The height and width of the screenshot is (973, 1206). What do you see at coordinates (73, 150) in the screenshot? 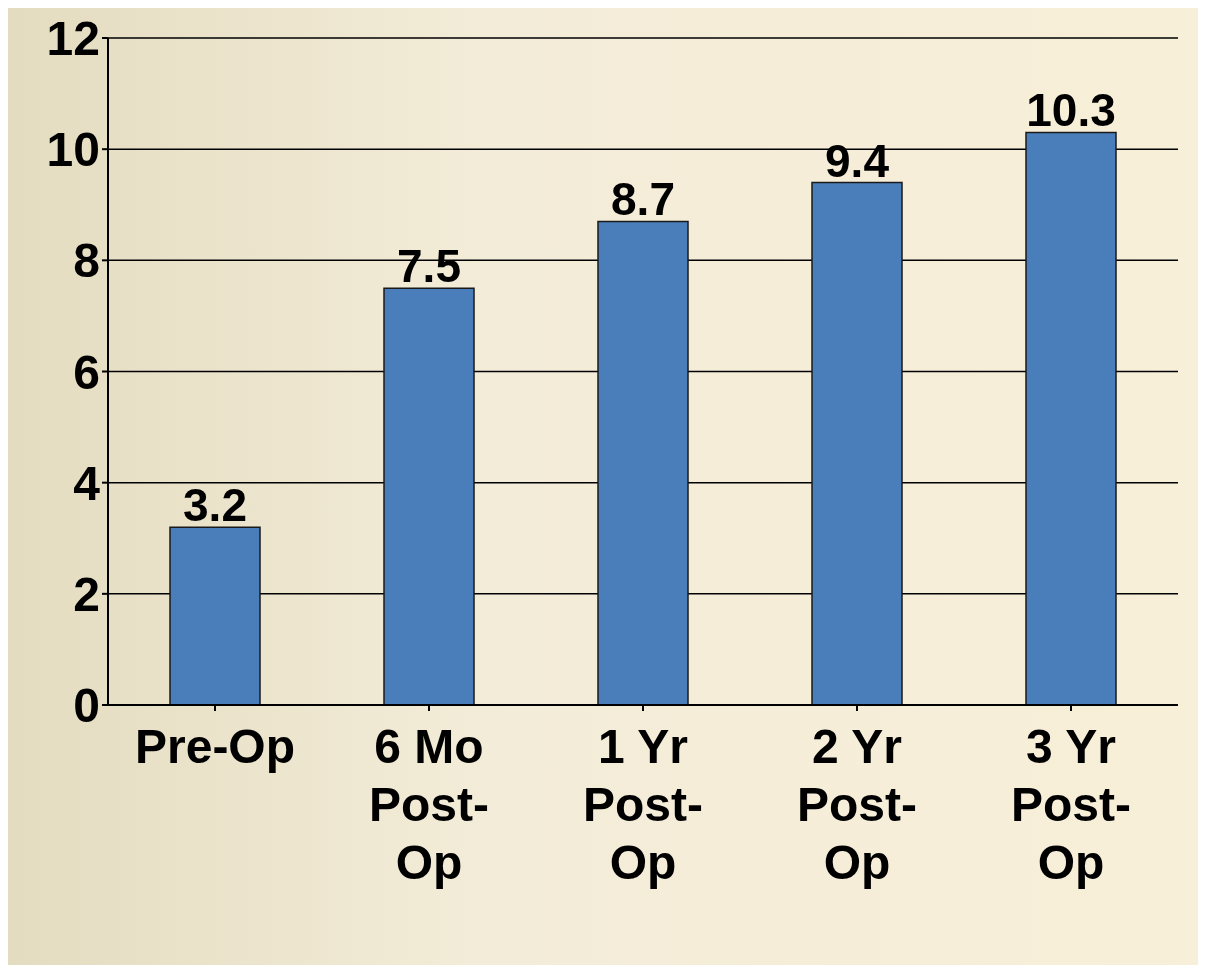
I see `y-tick-label: 10` at bounding box center [73, 150].